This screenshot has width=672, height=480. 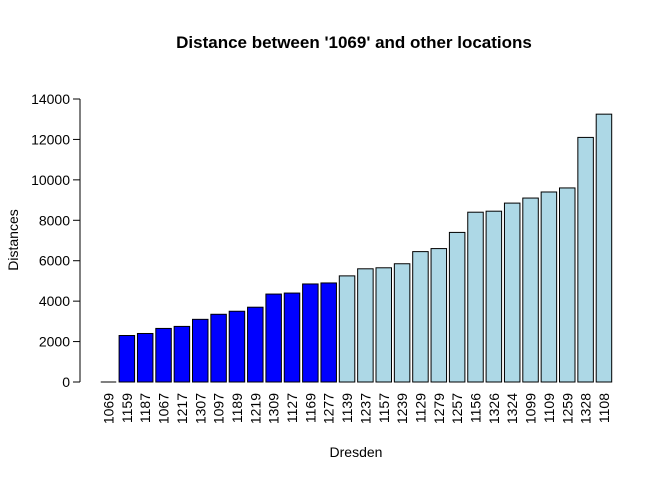 What do you see at coordinates (365, 408) in the screenshot?
I see `x-tick-label: 1237` at bounding box center [365, 408].